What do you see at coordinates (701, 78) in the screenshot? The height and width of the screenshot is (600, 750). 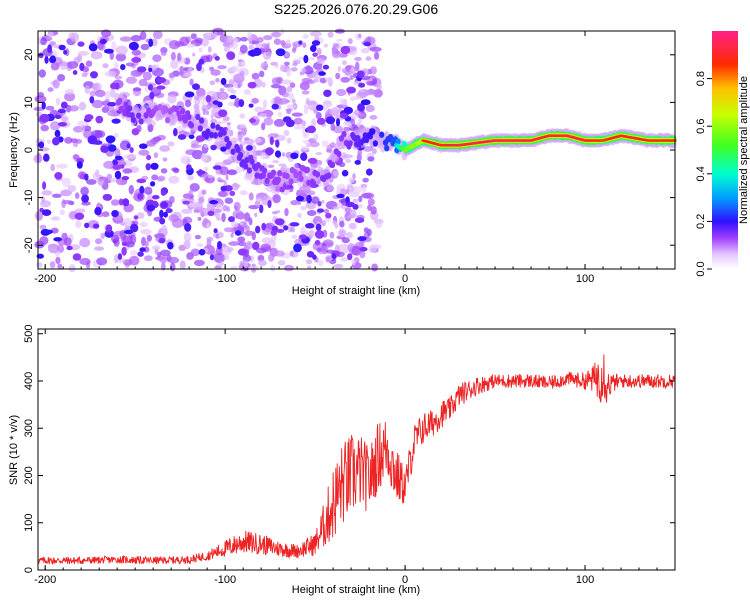 I see `colorbar-tick-label: 0.8` at bounding box center [701, 78].